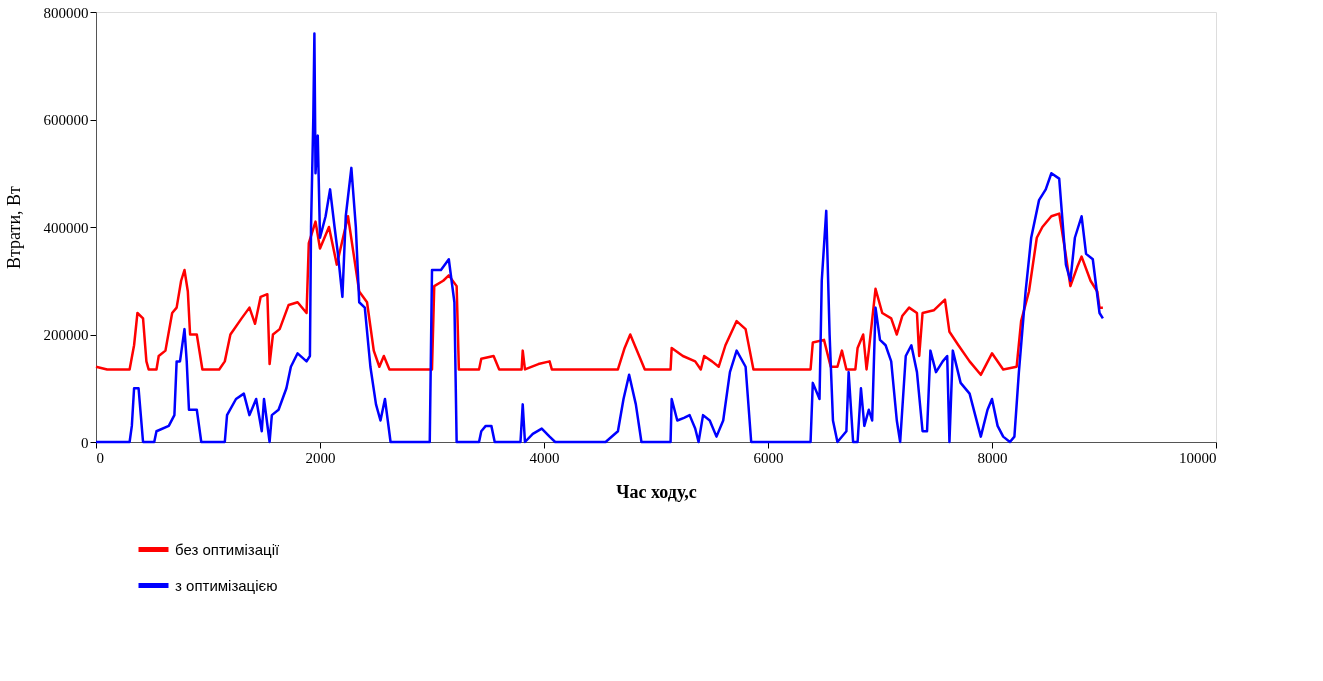  I want to click on y-tick-label: 600000, so click(66, 120).